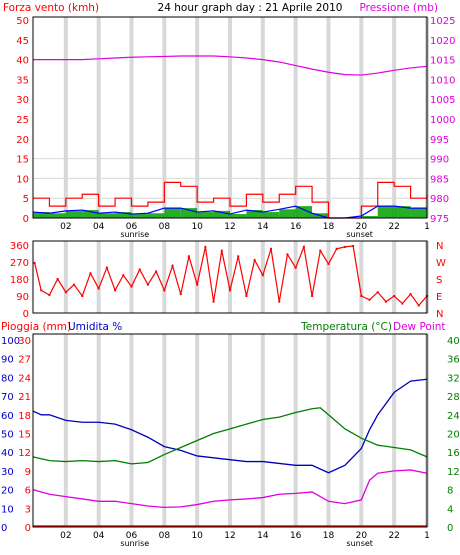  I want to click on pressure-tick-label: 1025, so click(442, 21).